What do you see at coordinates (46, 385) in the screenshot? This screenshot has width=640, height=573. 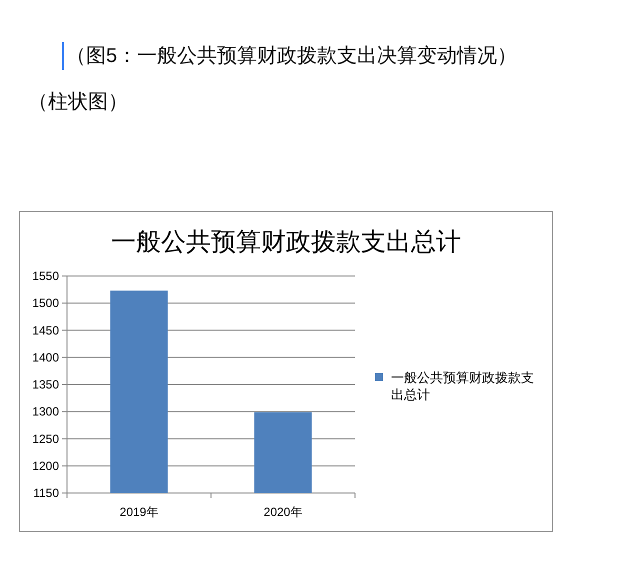 I see `y-tick-label: 1350` at bounding box center [46, 385].